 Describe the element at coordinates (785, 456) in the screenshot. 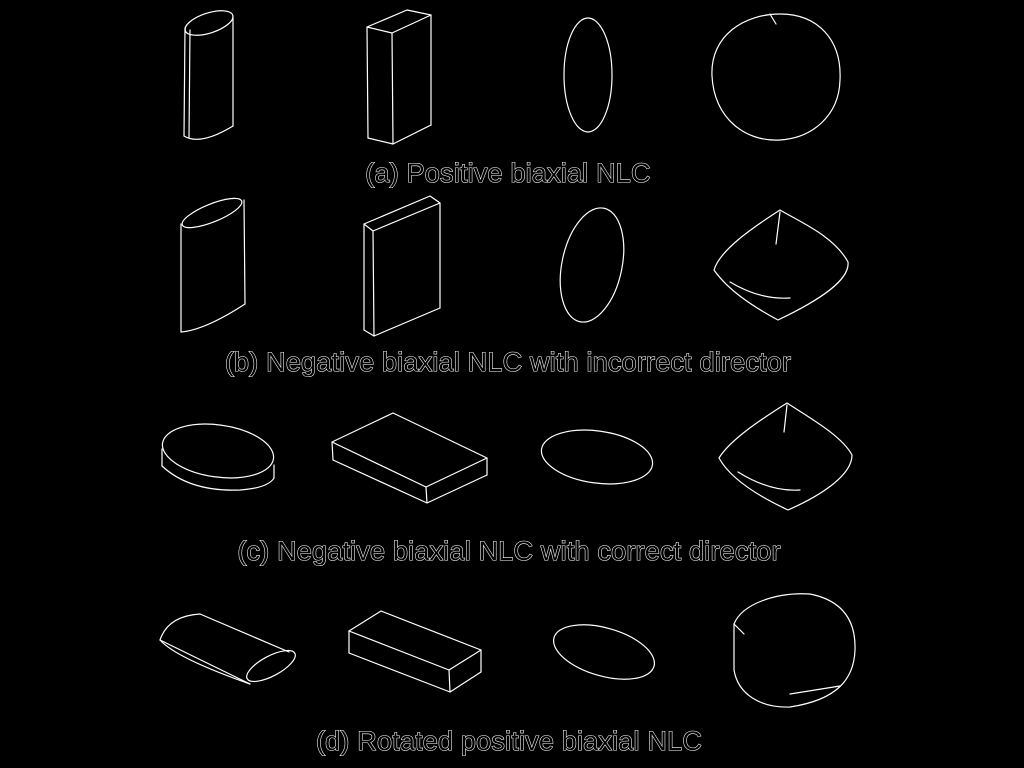

I see `row-c-superquadric-glyph` at that location.